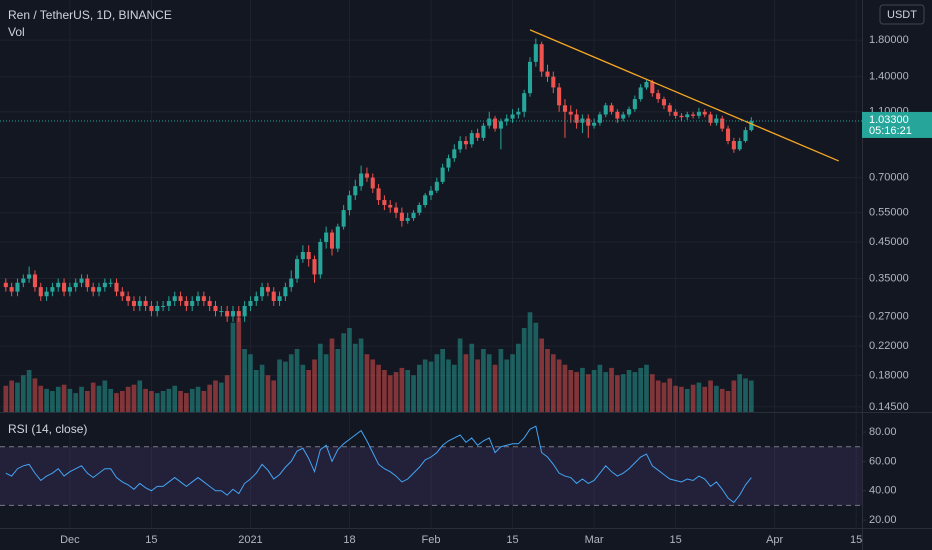 The height and width of the screenshot is (550, 932). I want to click on x-tick-label: 15, so click(856, 540).